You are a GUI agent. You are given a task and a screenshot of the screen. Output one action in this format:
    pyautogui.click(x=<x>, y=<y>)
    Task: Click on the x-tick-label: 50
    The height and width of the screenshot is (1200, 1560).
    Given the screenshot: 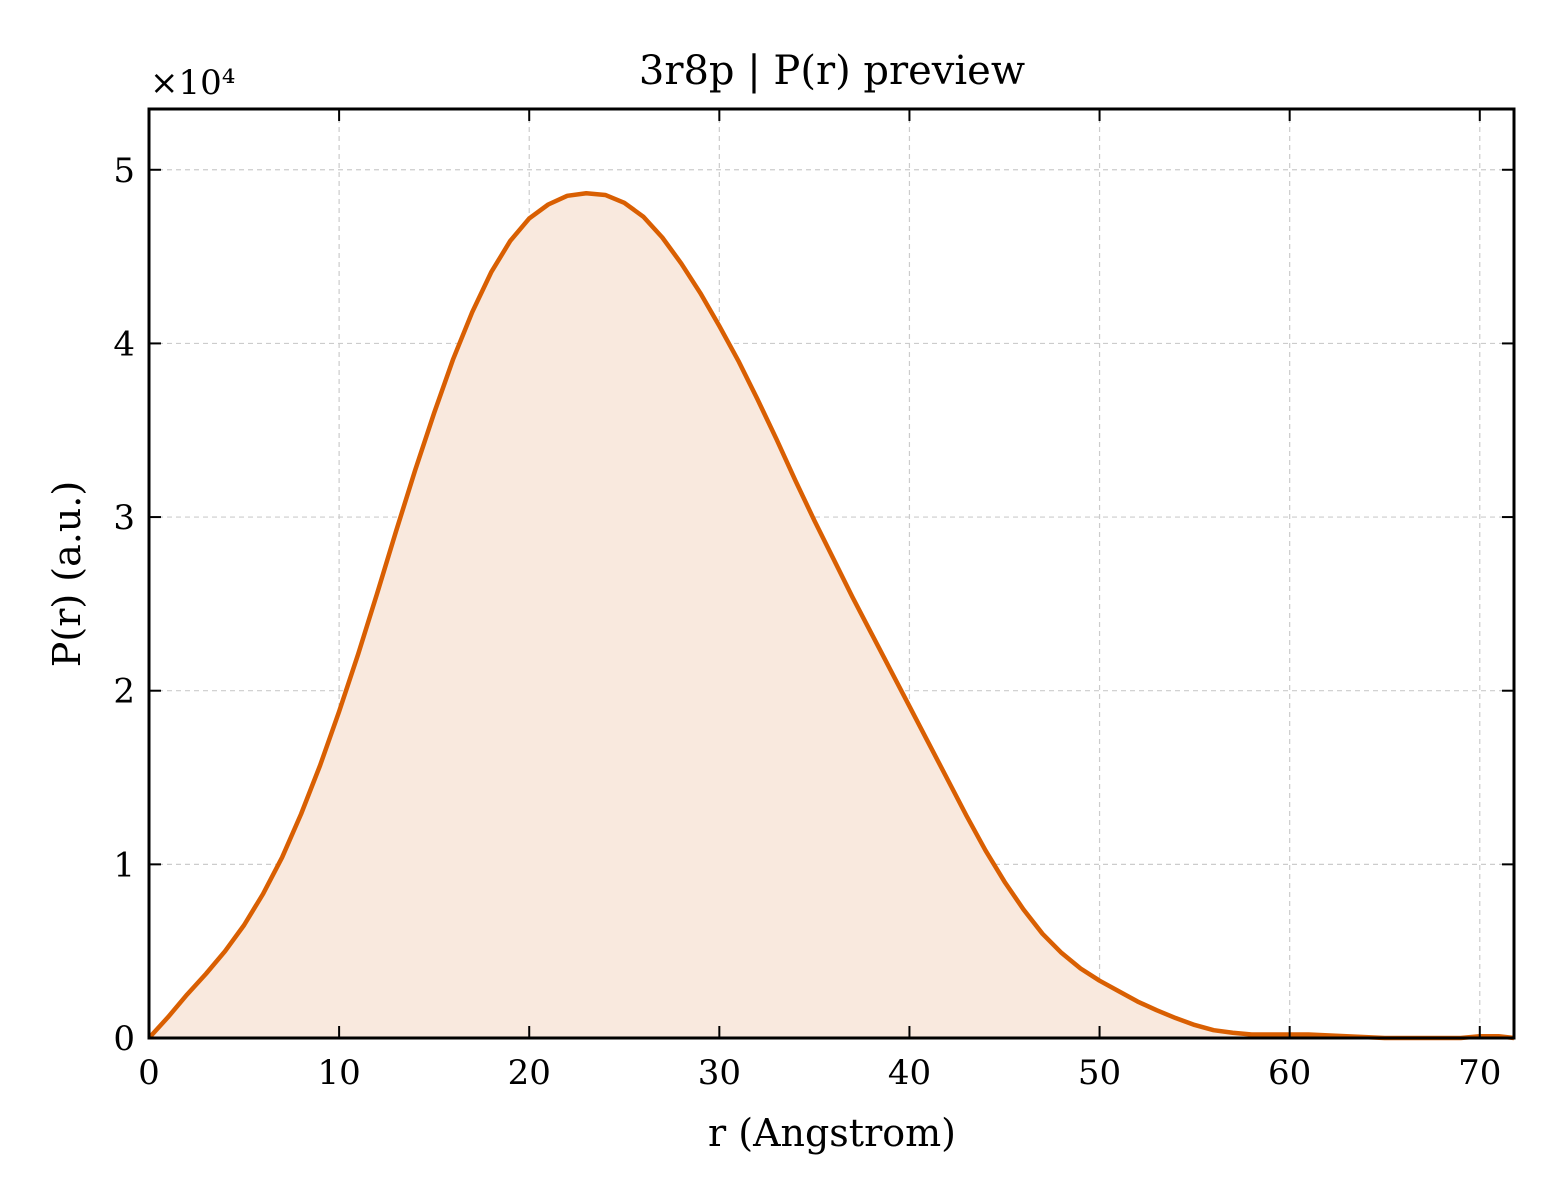 What is the action you would take?
    pyautogui.click(x=1099, y=1073)
    